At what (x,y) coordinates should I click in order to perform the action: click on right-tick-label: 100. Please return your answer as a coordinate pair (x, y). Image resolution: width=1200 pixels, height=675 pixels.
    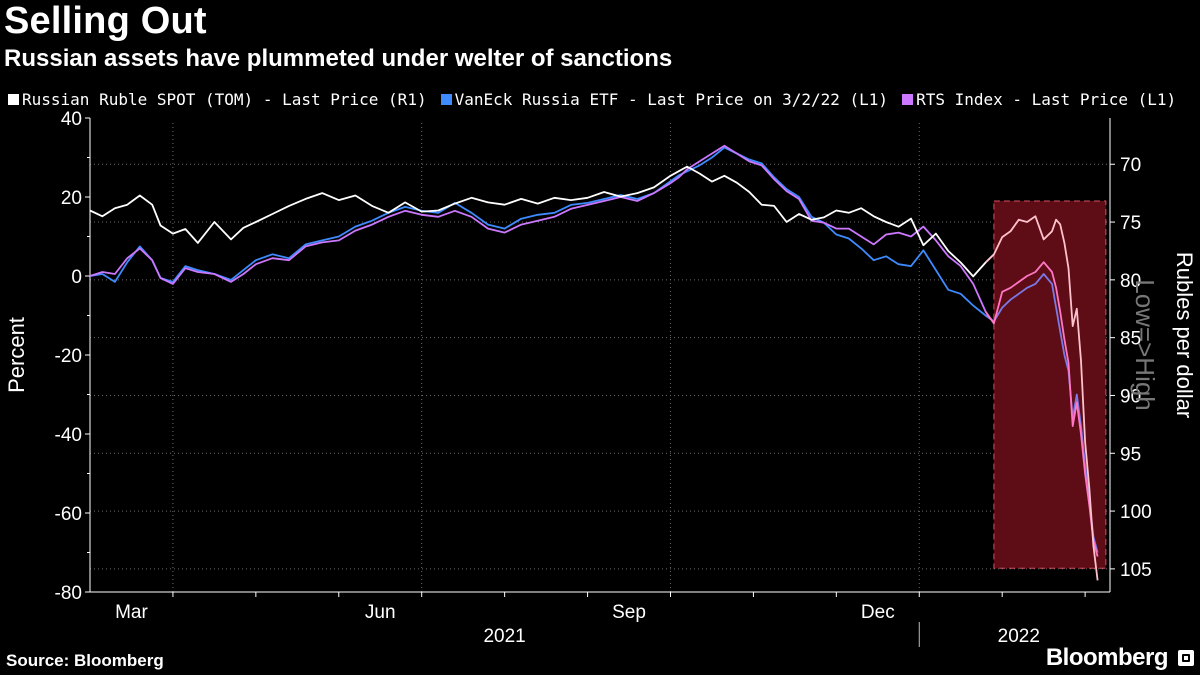
    Looking at the image, I should click on (1136, 512).